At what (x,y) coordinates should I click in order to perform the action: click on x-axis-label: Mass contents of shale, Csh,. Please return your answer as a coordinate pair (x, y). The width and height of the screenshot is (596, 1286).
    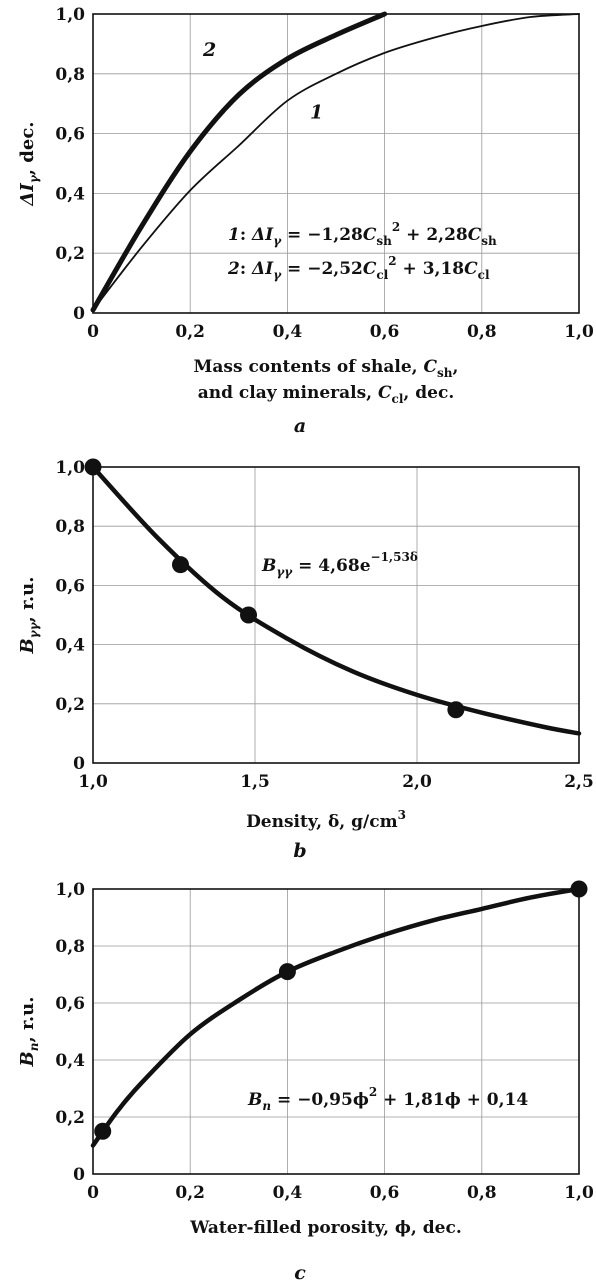
    Looking at the image, I should click on (326, 368).